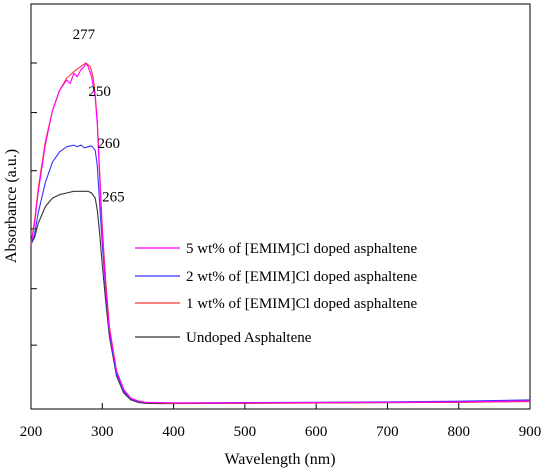 The image size is (550, 471). What do you see at coordinates (302, 277) in the screenshot?
I see `legend-label: 2 wt% of [EMIM]Cl doped asphaltene` at bounding box center [302, 277].